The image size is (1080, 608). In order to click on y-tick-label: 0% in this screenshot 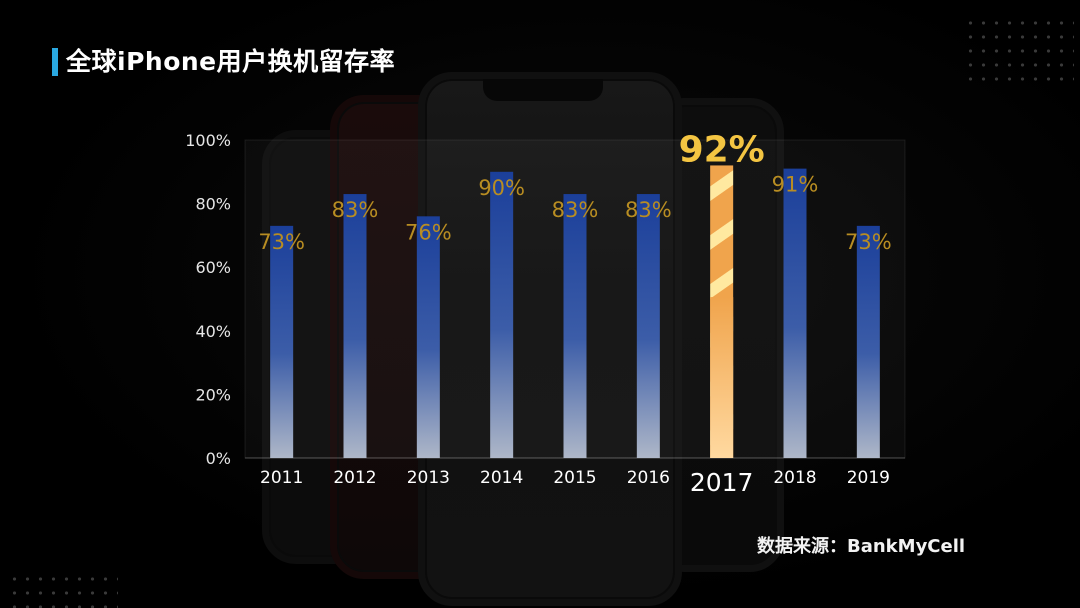, I will do `click(218, 458)`.